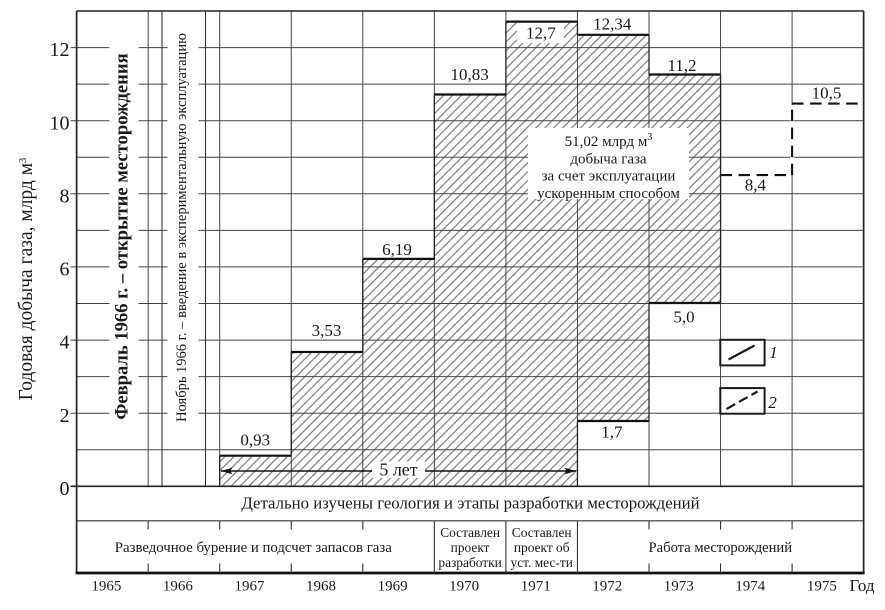  Describe the element at coordinates (679, 587) in the screenshot. I see `svg-text: 1973` at that location.